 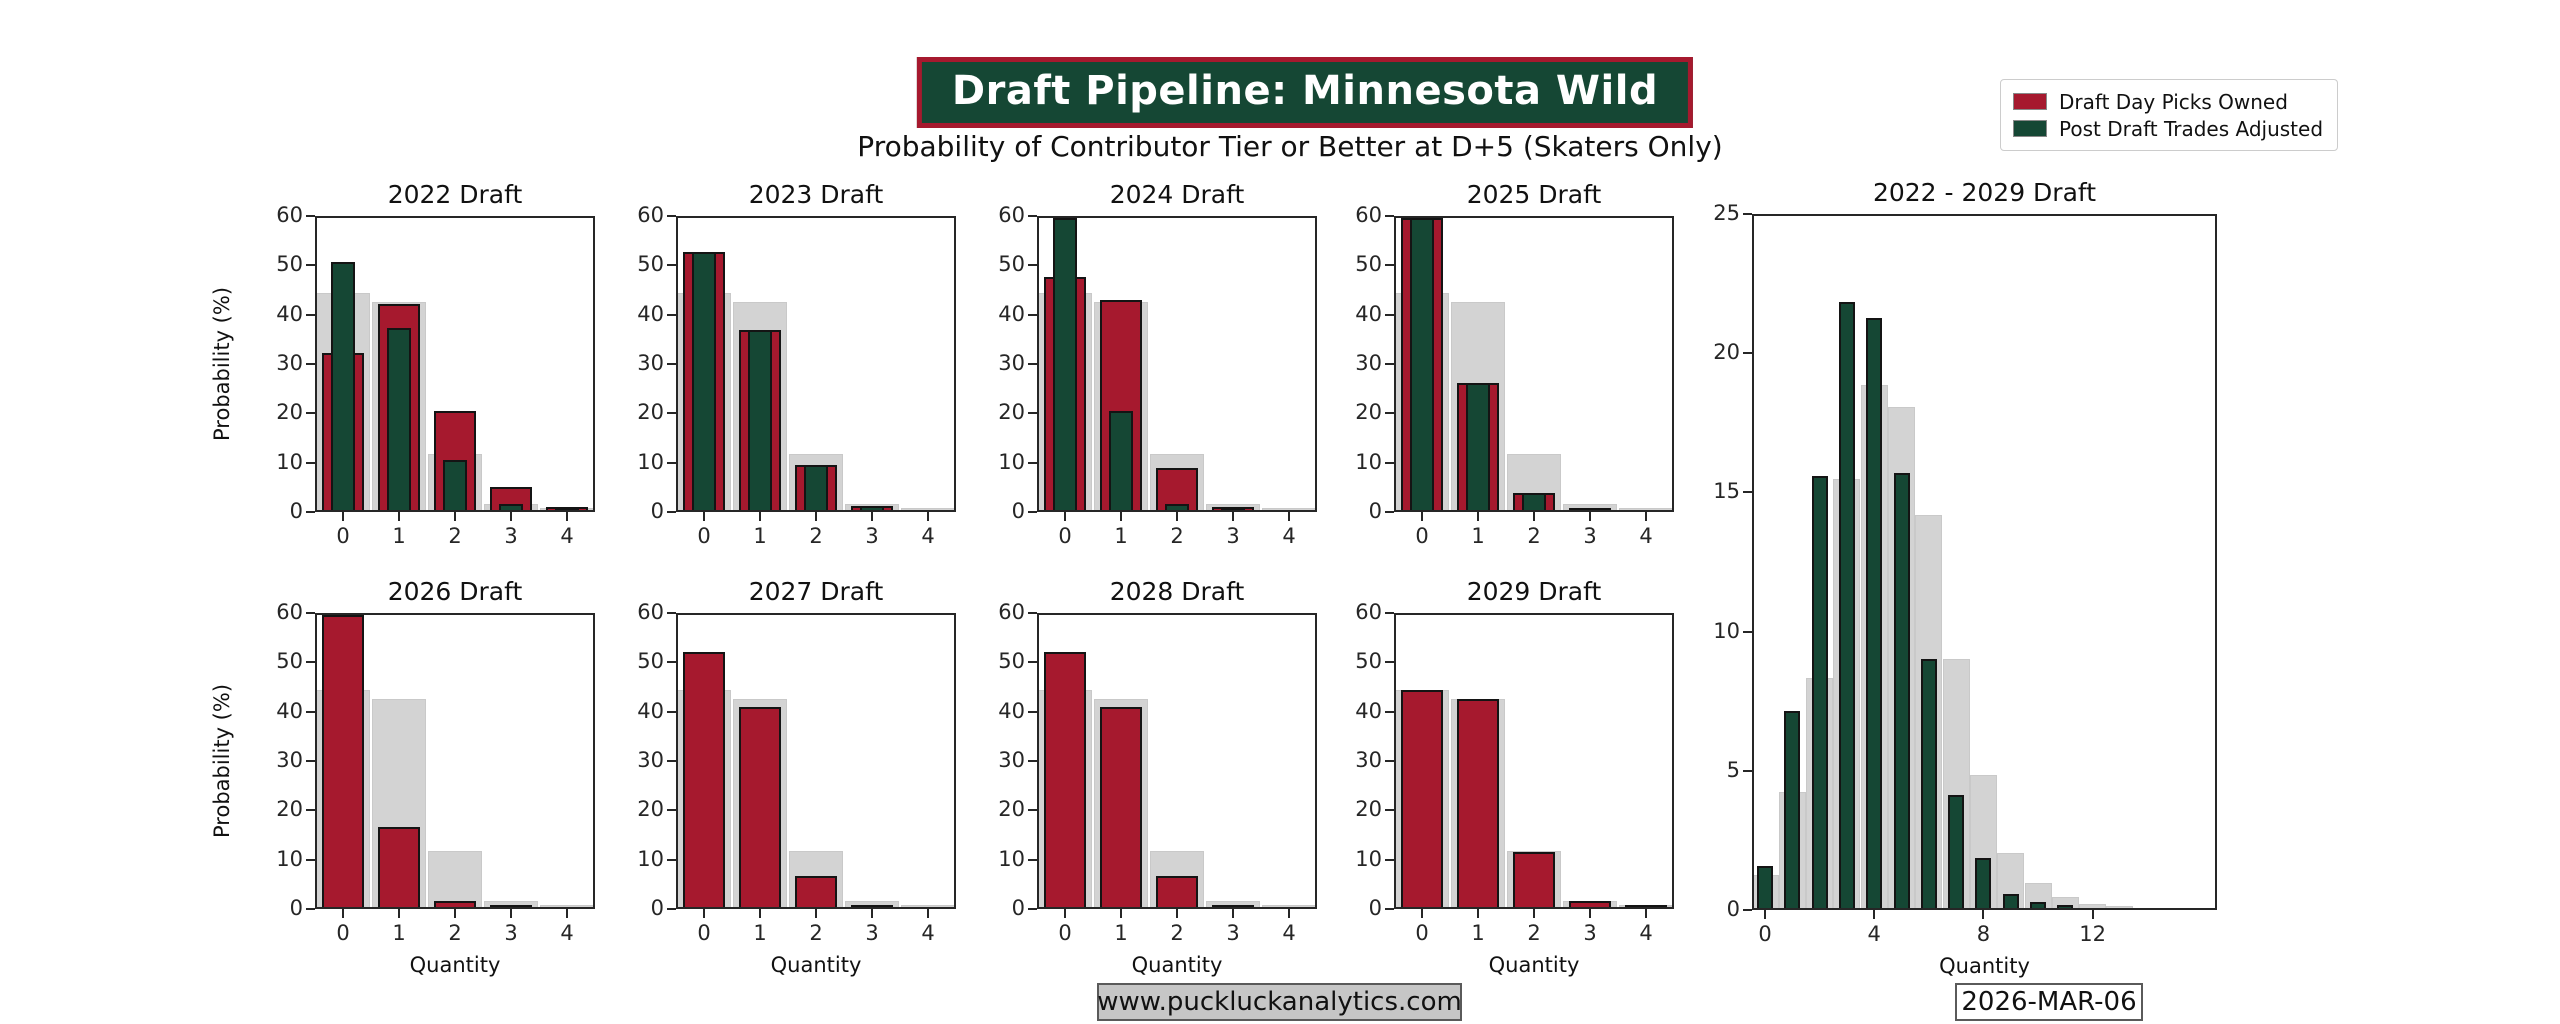 I want to click on ytick-label: 25, so click(x=1726, y=213).